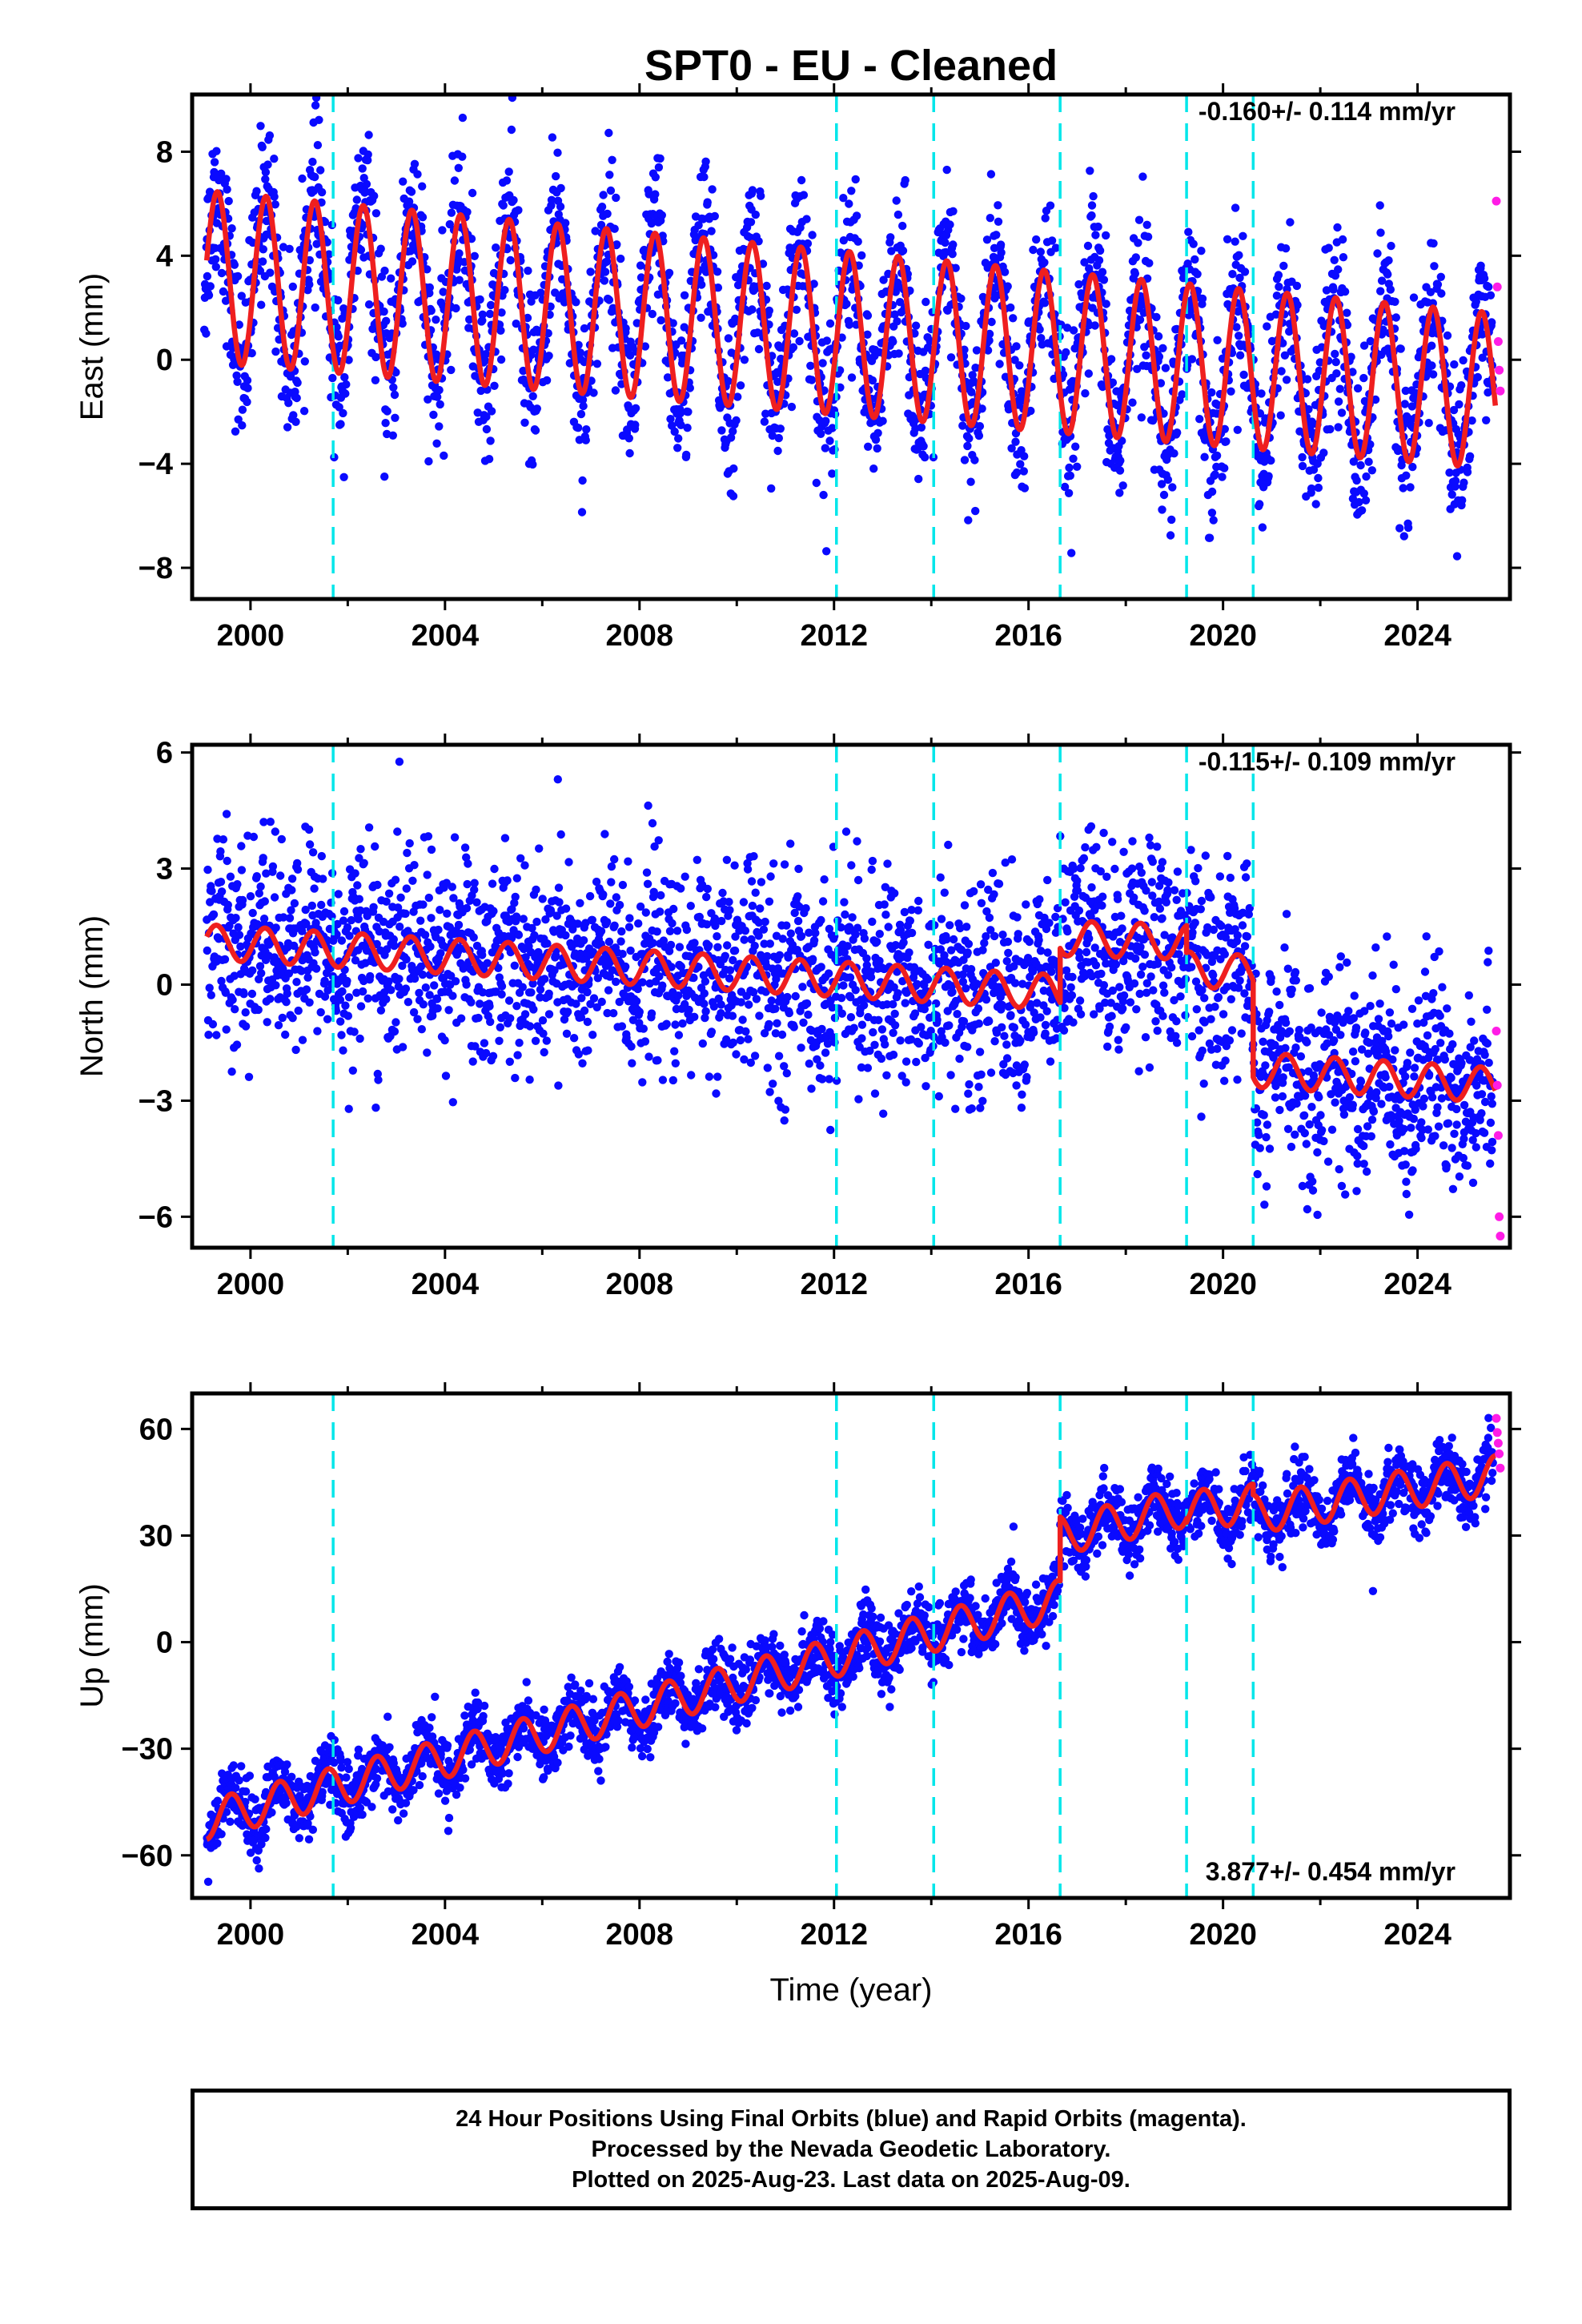 This screenshot has height=2324, width=1582. Describe the element at coordinates (834, 636) in the screenshot. I see `x-tick-label: 2012` at that location.